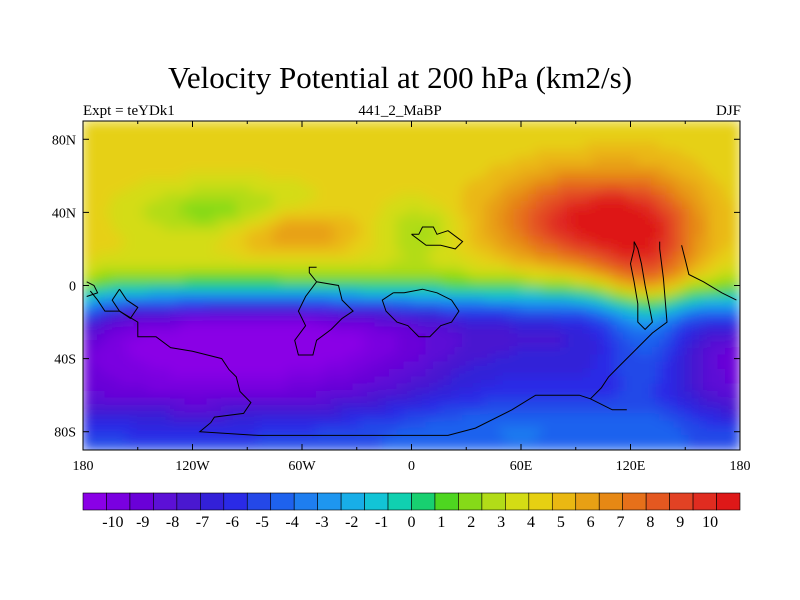  I want to click on colorbar-label: 3, so click(501, 522).